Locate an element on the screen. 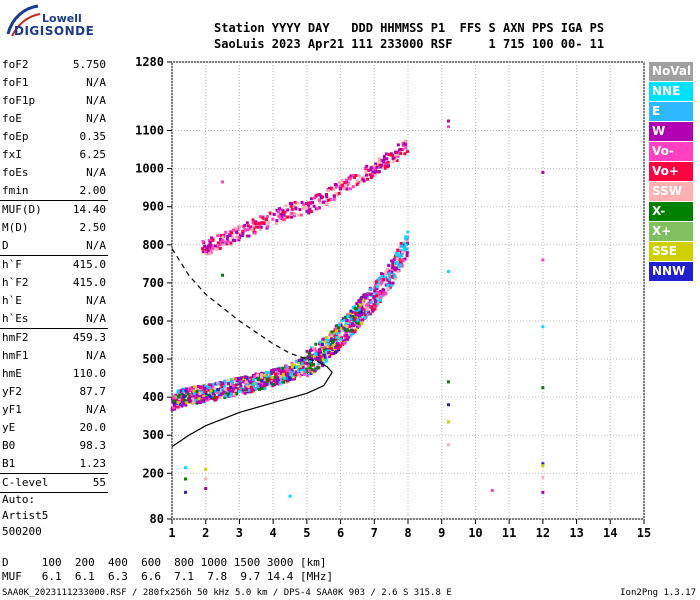 This screenshot has height=600, width=700. param-value: 459.3 is located at coordinates (89, 337).